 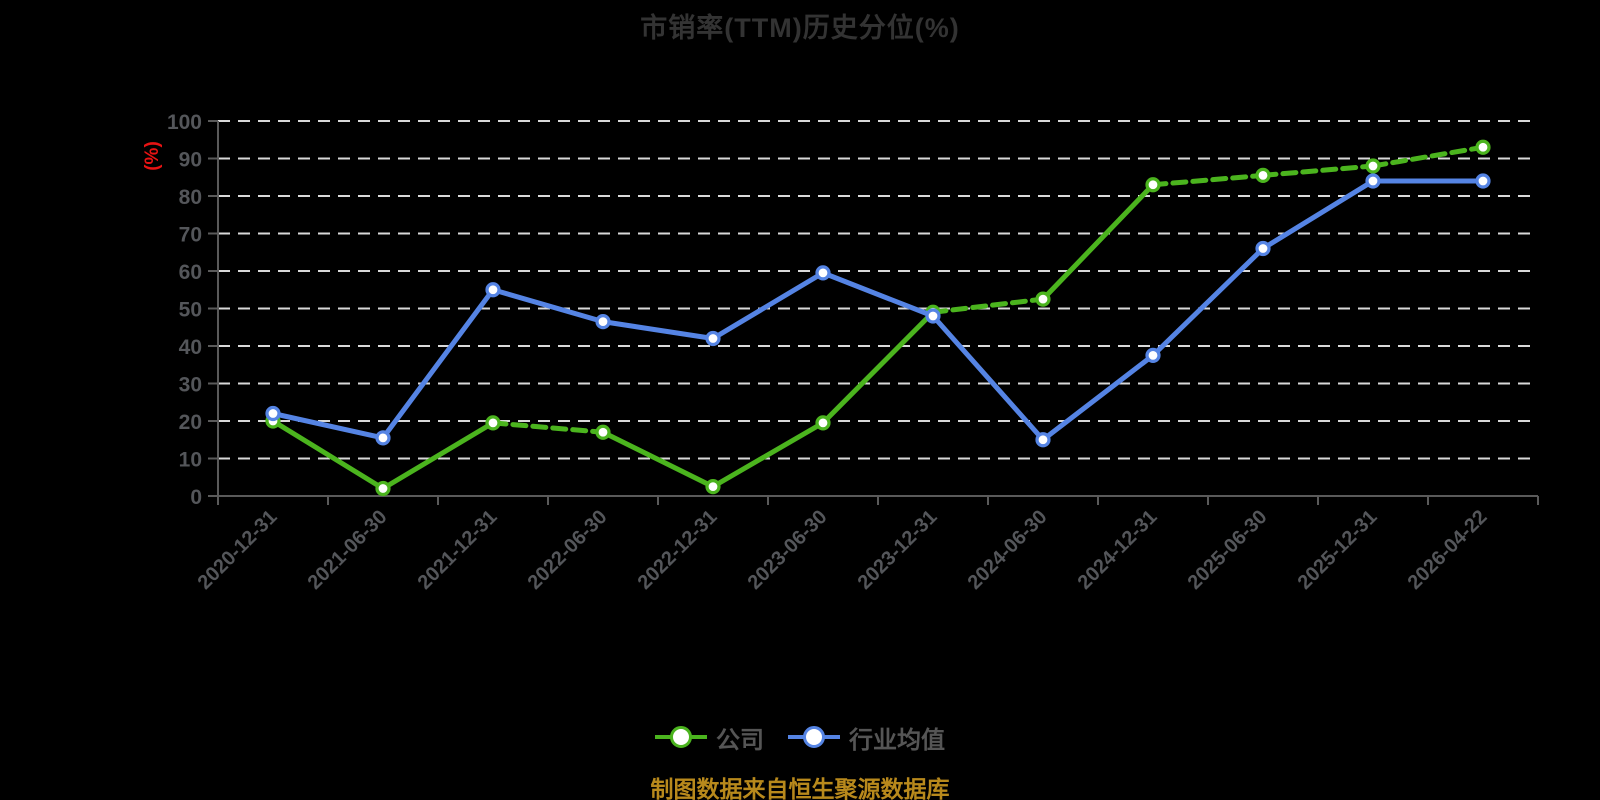 I want to click on legend: 公司 行业均值, so click(x=800, y=737).